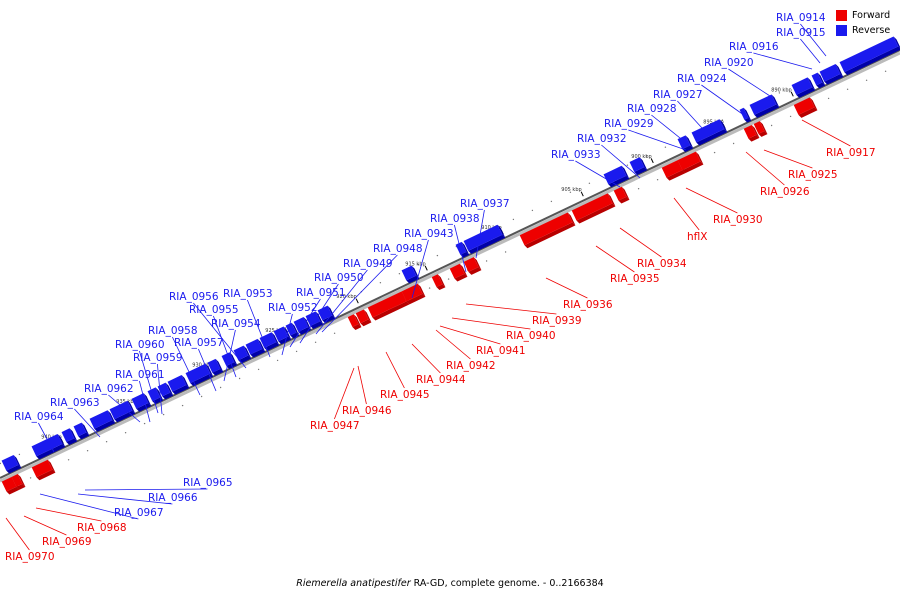  What do you see at coordinates (367, 411) in the screenshot?
I see `forward-gene-label: RIA_0946` at bounding box center [367, 411].